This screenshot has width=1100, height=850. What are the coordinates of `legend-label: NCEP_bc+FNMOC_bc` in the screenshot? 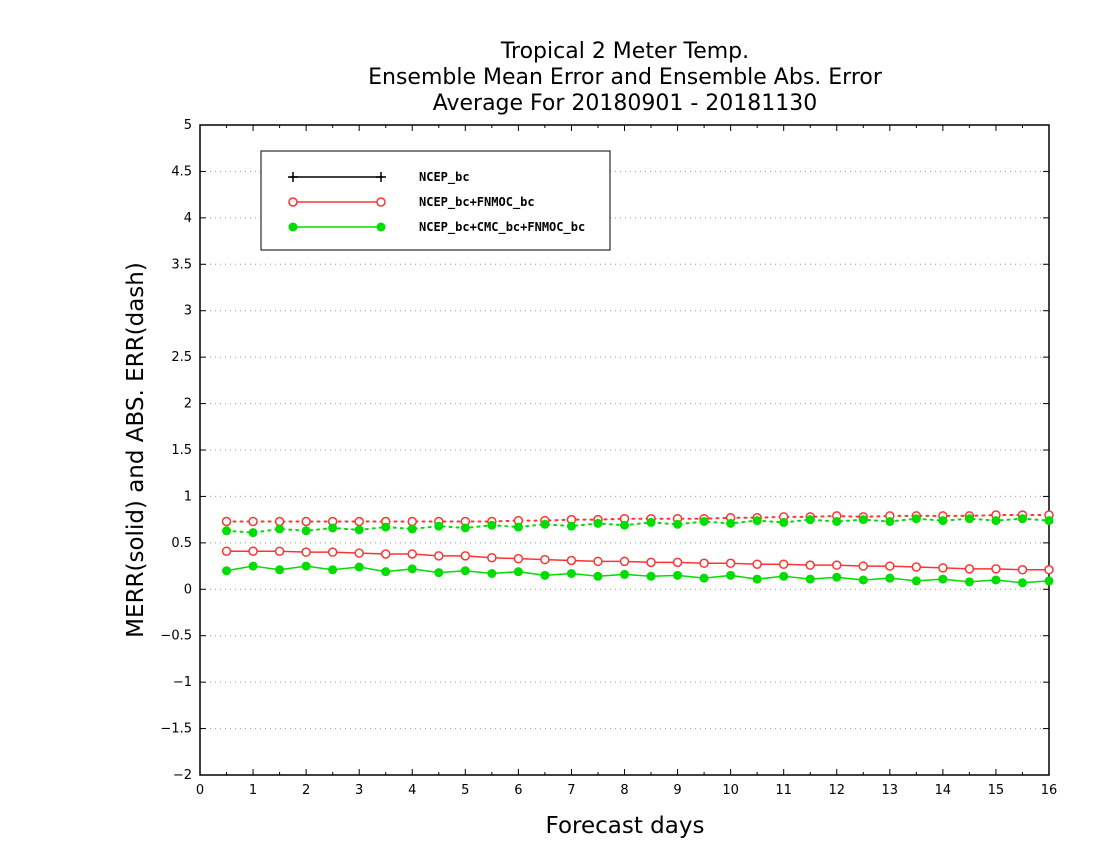 It's located at (477, 202).